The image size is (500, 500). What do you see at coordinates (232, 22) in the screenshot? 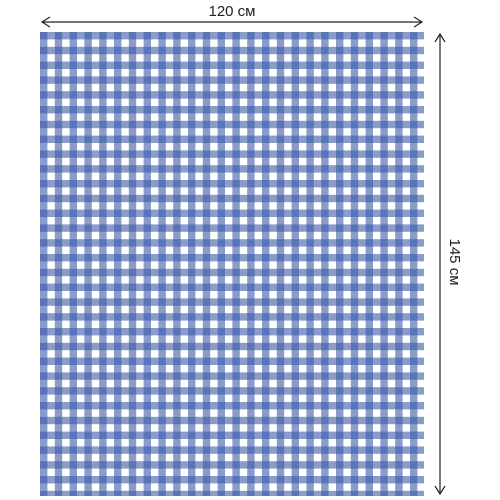
I see `width-arrow` at bounding box center [232, 22].